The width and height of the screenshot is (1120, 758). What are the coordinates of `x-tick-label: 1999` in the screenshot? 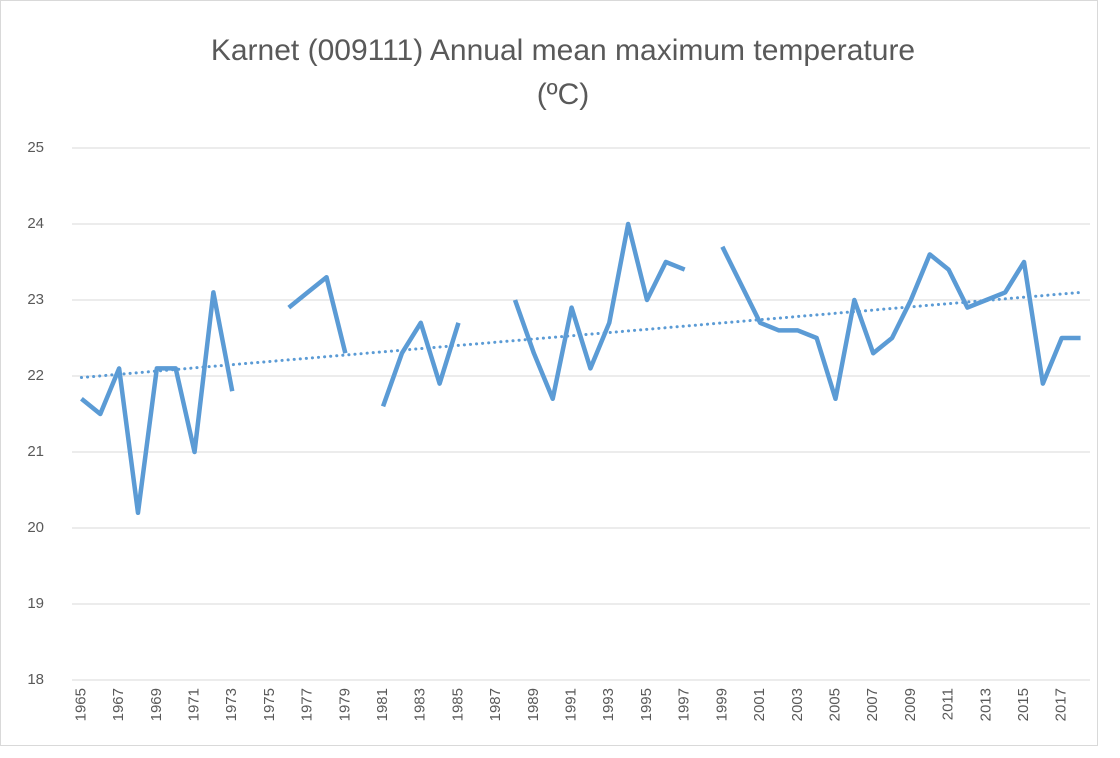 It's located at (721, 704).